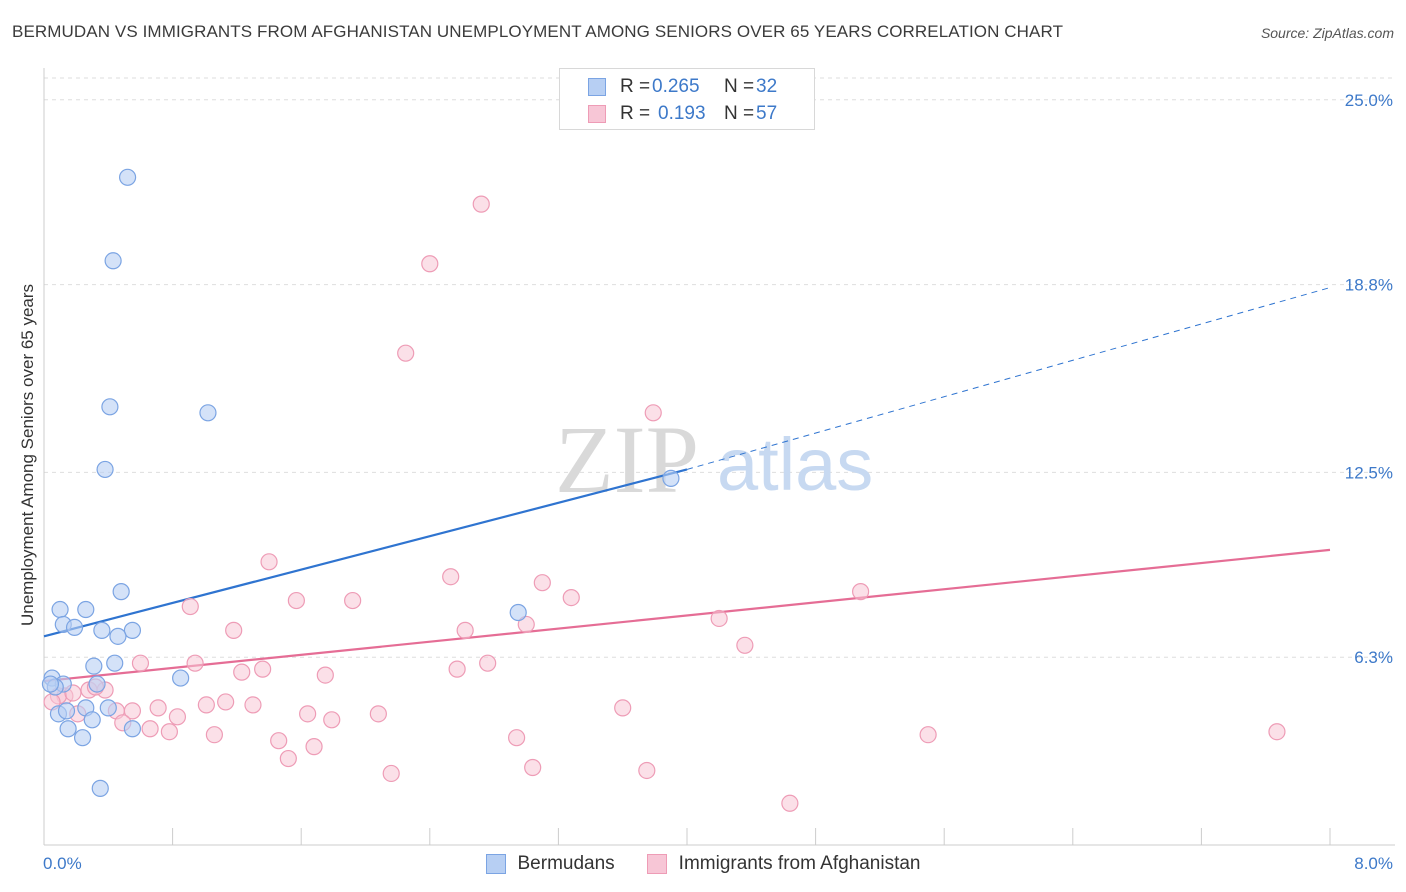 This screenshot has width=1406, height=892. Describe the element at coordinates (799, 863) in the screenshot. I see `legend-label-afghanistan: Immigrants from Afghanistan` at that location.